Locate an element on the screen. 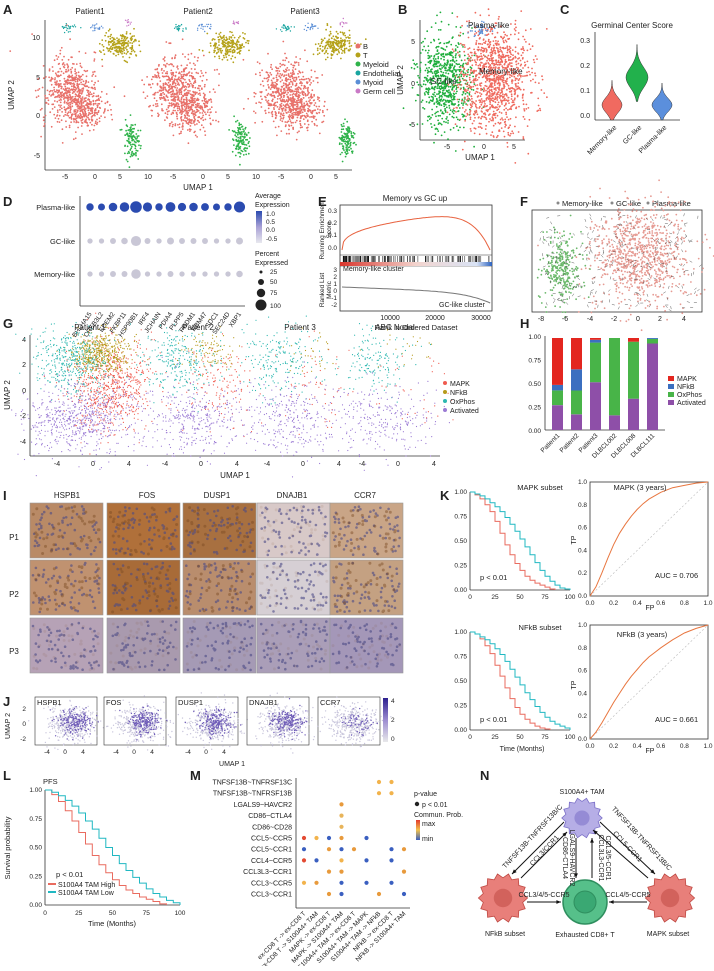  panel-m-pair: CCL3~CCR5 is located at coordinates (271, 883).